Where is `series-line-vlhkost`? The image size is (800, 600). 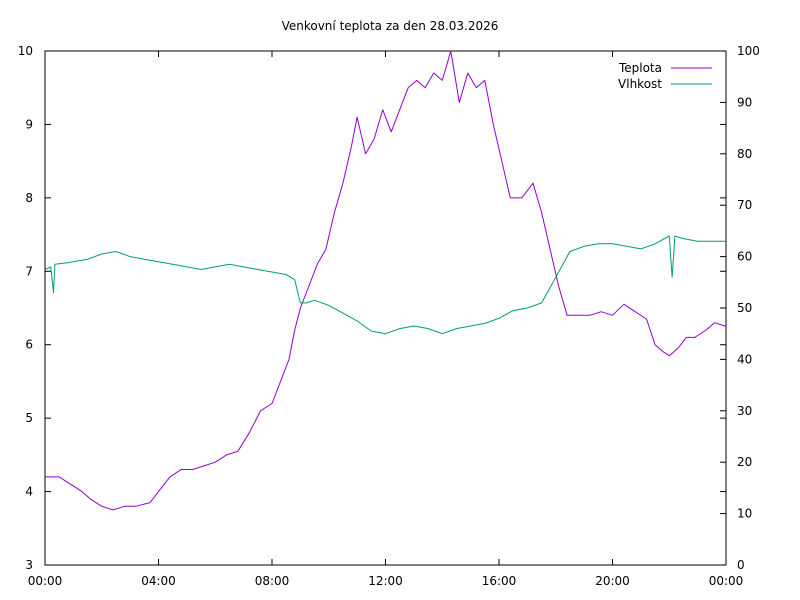
series-line-vlhkost is located at coordinates (385, 285).